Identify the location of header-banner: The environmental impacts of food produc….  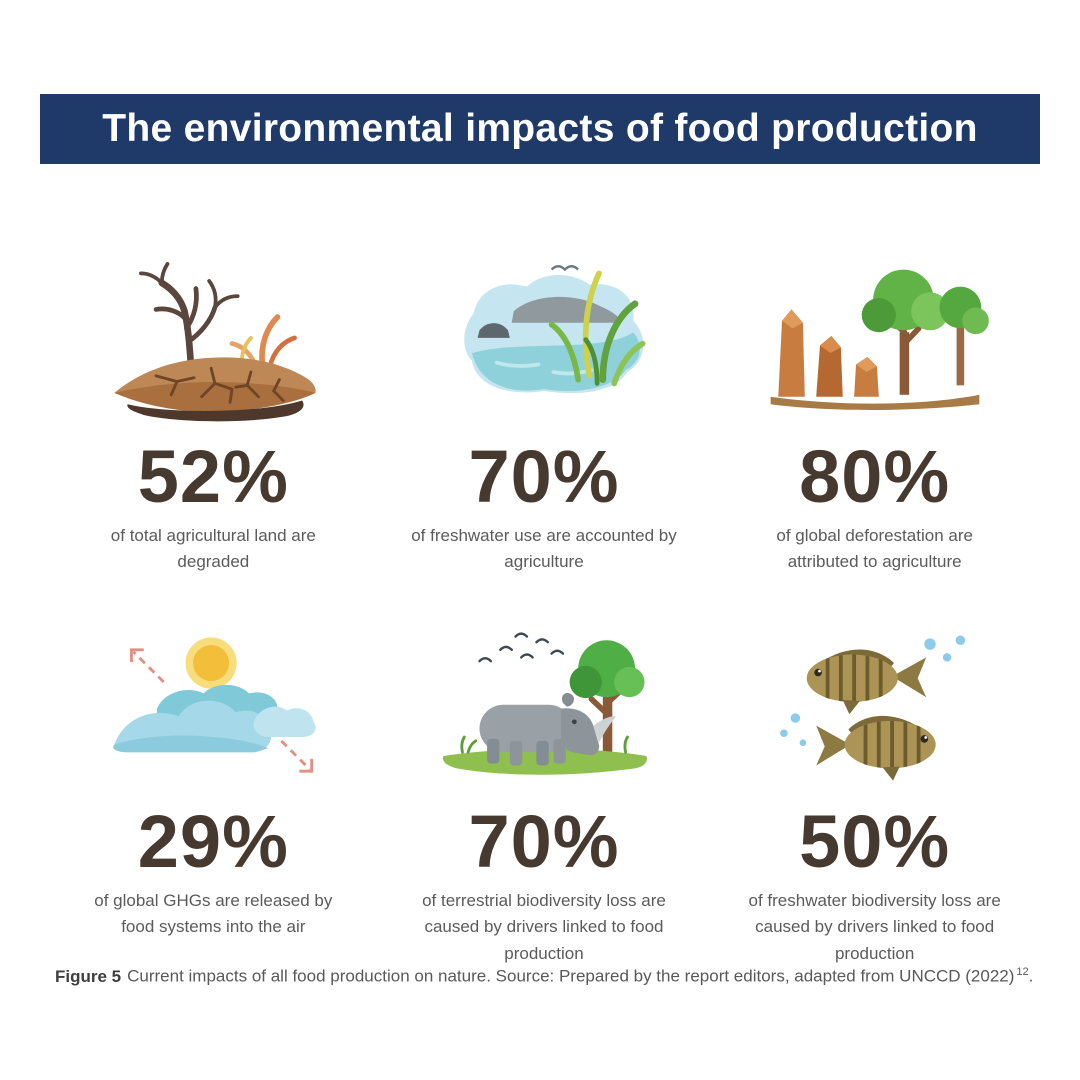
(540, 129).